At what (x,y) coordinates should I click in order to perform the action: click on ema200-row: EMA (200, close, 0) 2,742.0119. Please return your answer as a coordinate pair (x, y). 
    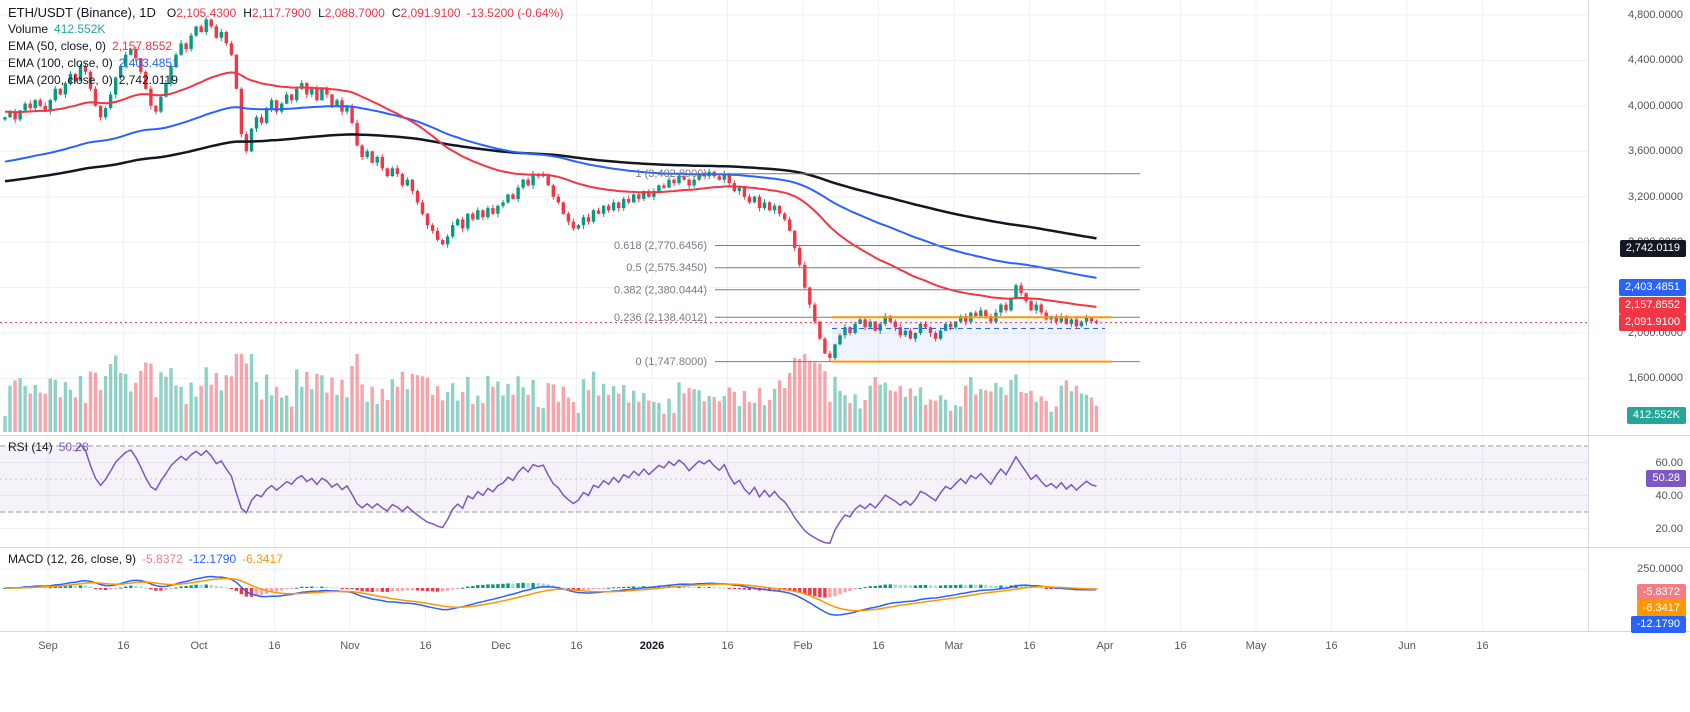
    Looking at the image, I should click on (285, 80).